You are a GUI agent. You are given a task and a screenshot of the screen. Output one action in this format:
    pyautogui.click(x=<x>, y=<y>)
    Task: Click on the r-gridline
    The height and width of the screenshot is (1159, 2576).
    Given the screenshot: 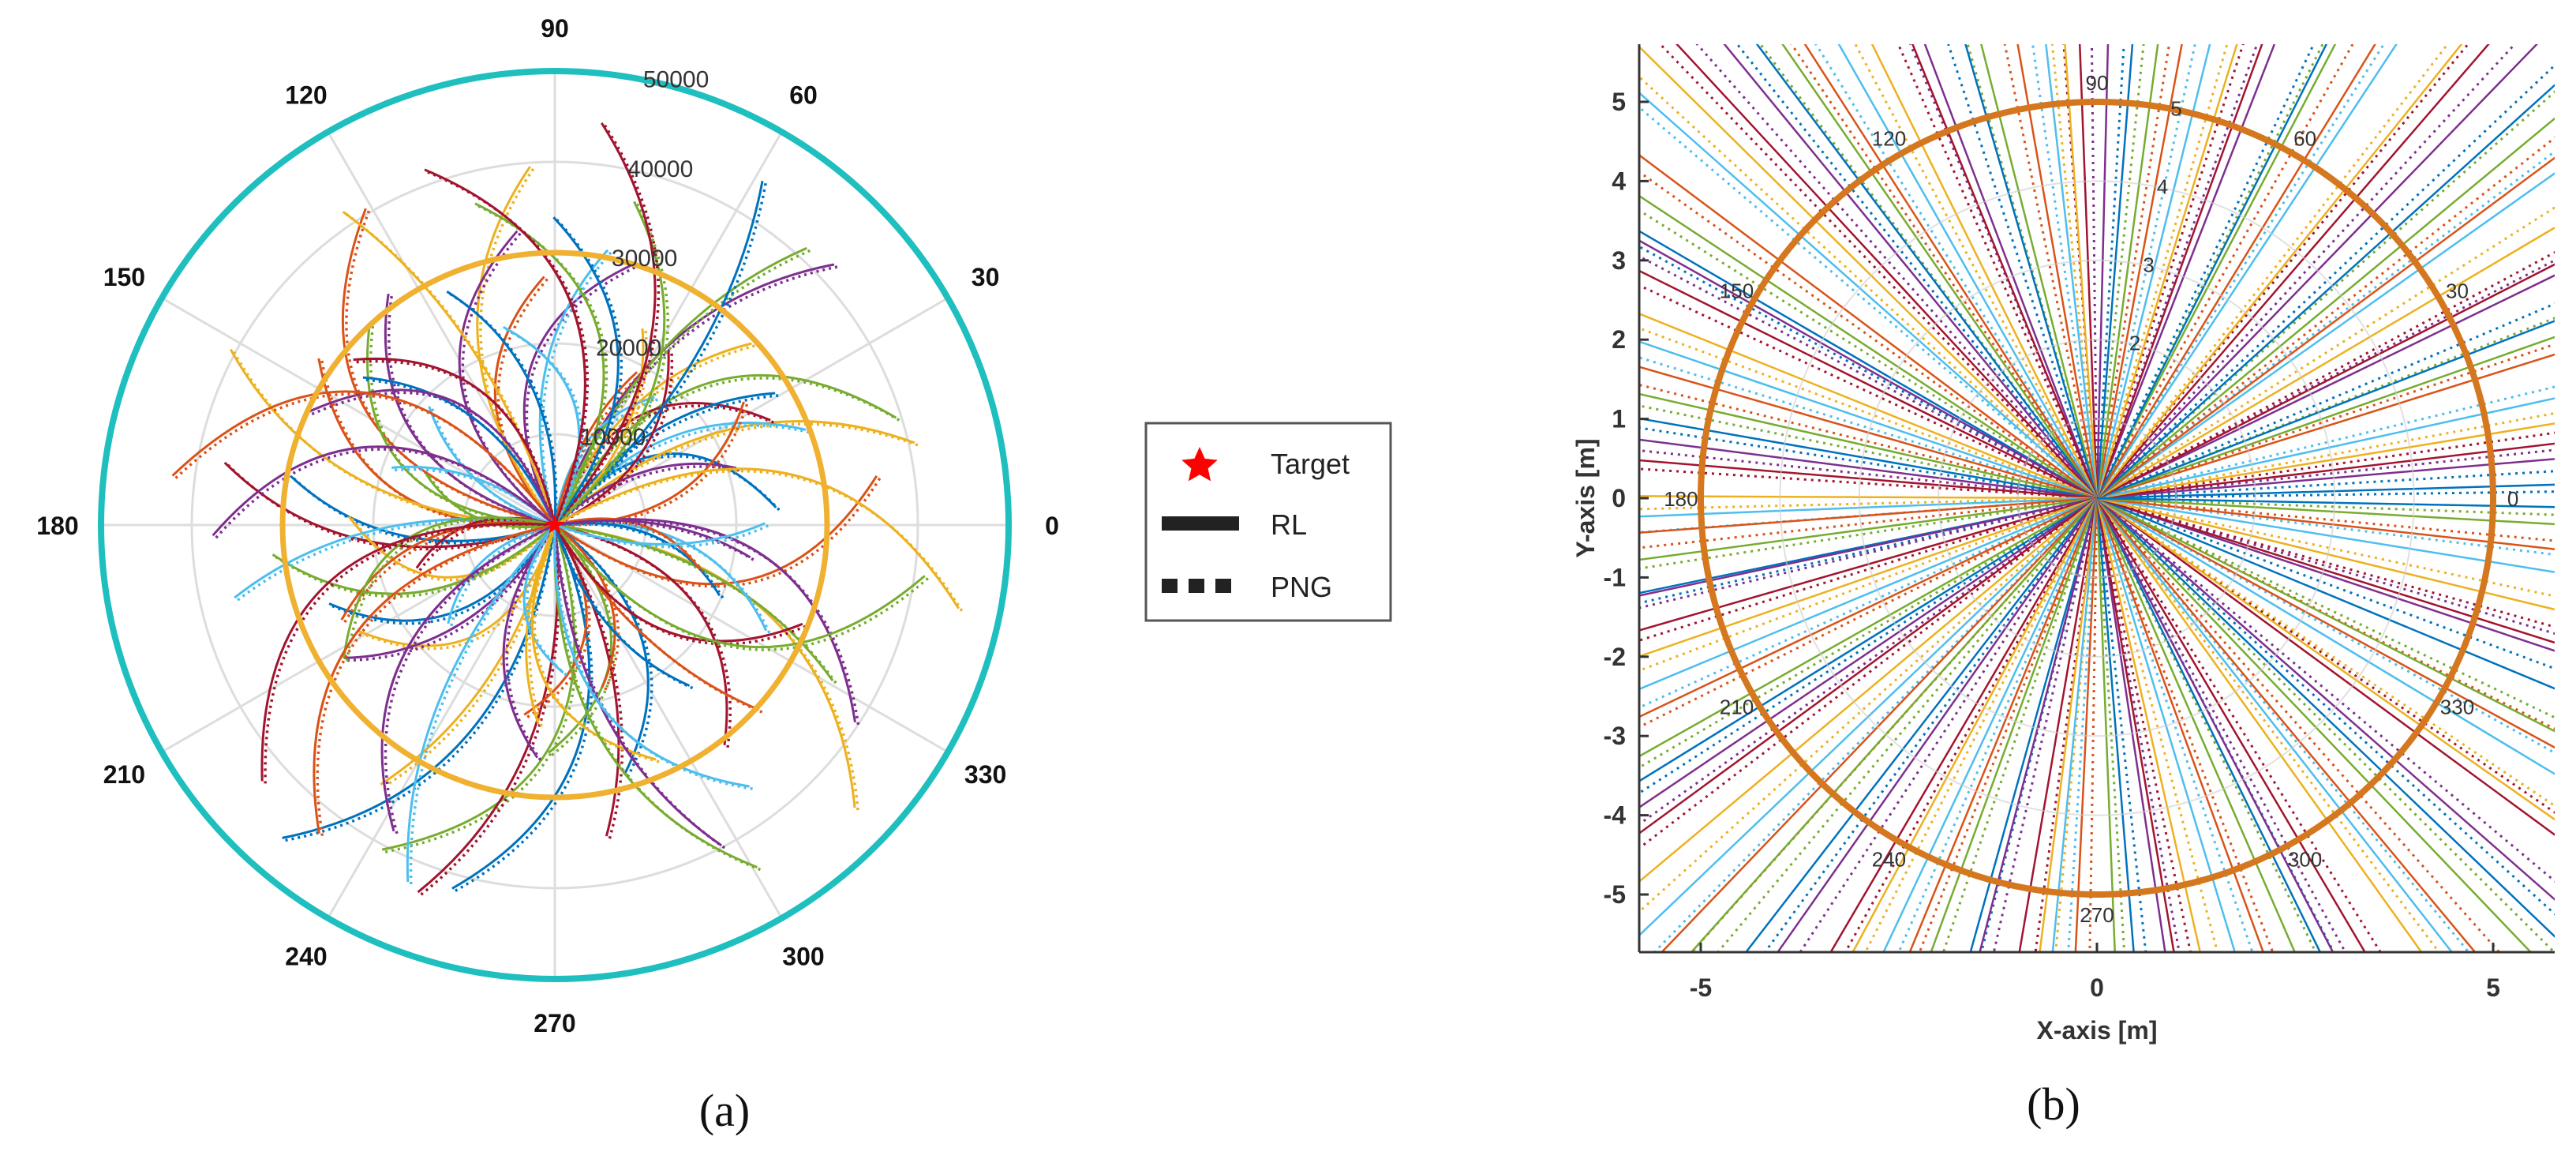 What is the action you would take?
    pyautogui.click(x=2097, y=498)
    